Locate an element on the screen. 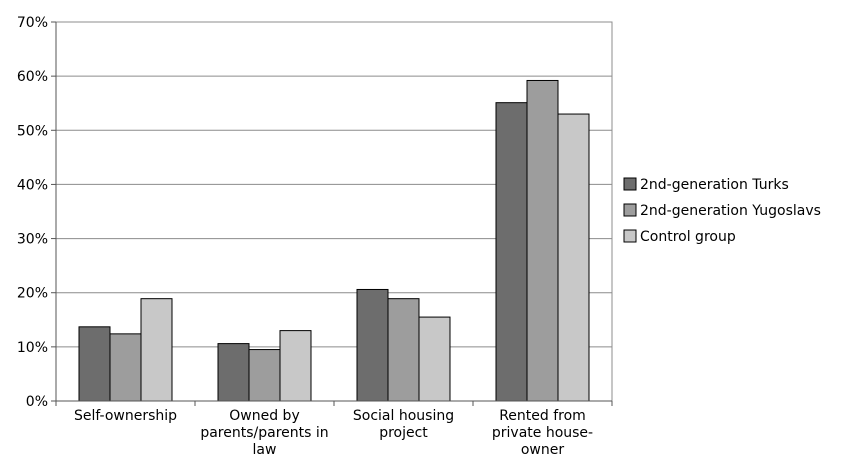 Image resolution: width=844 pixels, height=472 pixels. y-tick-label: 40% is located at coordinates (32, 185).